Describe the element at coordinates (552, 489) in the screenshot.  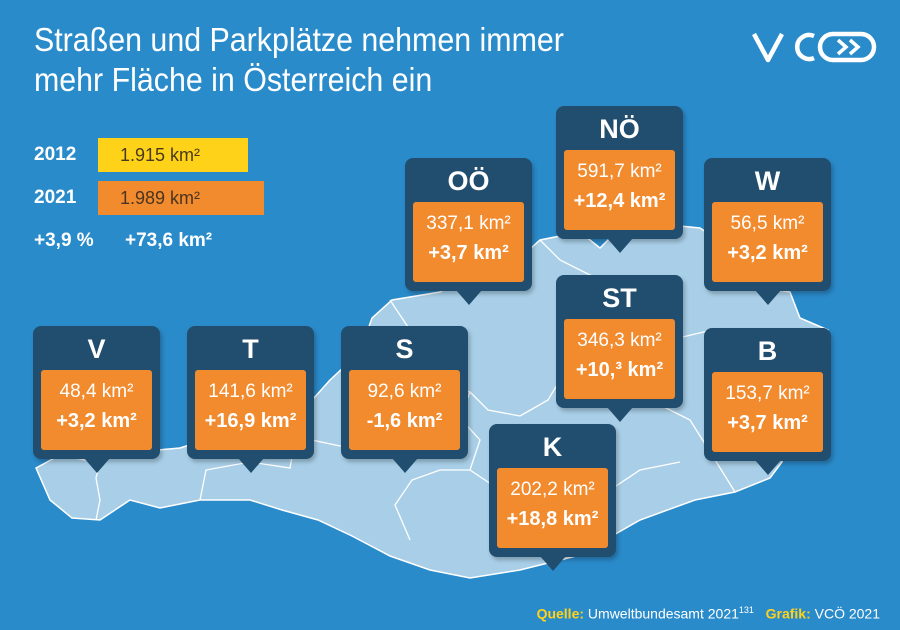
I see `region-area: 202,2 km²` at that location.